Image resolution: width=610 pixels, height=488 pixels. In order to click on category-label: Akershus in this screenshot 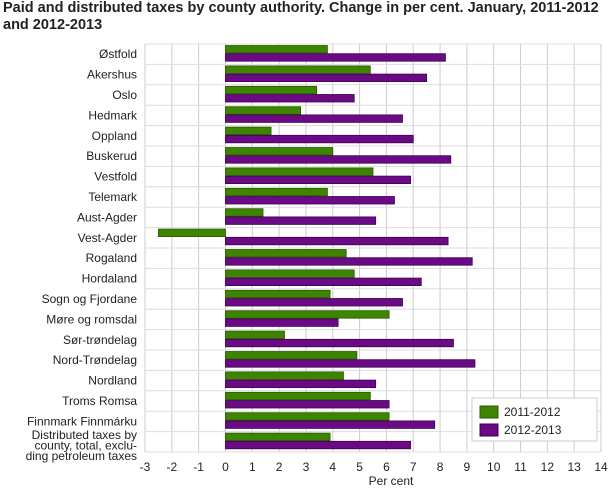, I will do `click(112, 75)`.